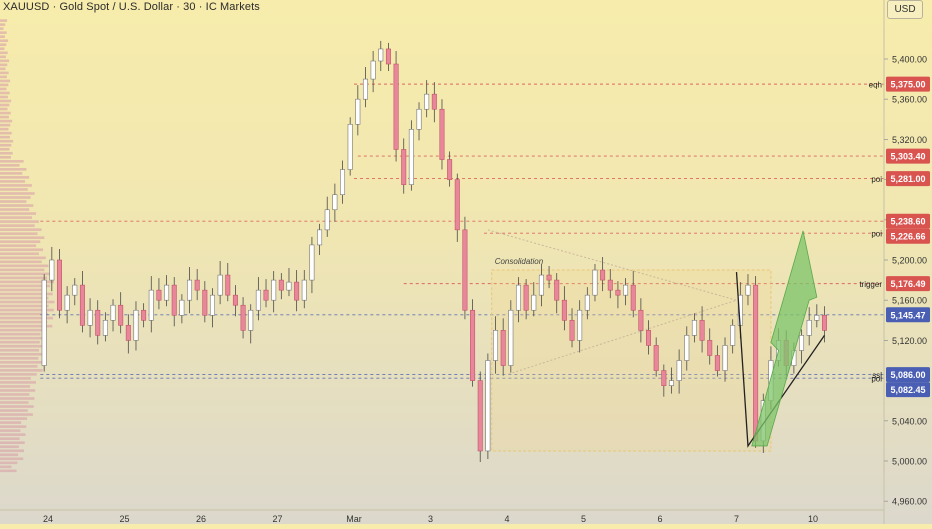 This screenshot has width=932, height=529. I want to click on time-axis: 24 25 26 27 Mar 3 4 5 6 7 10, so click(442, 516).